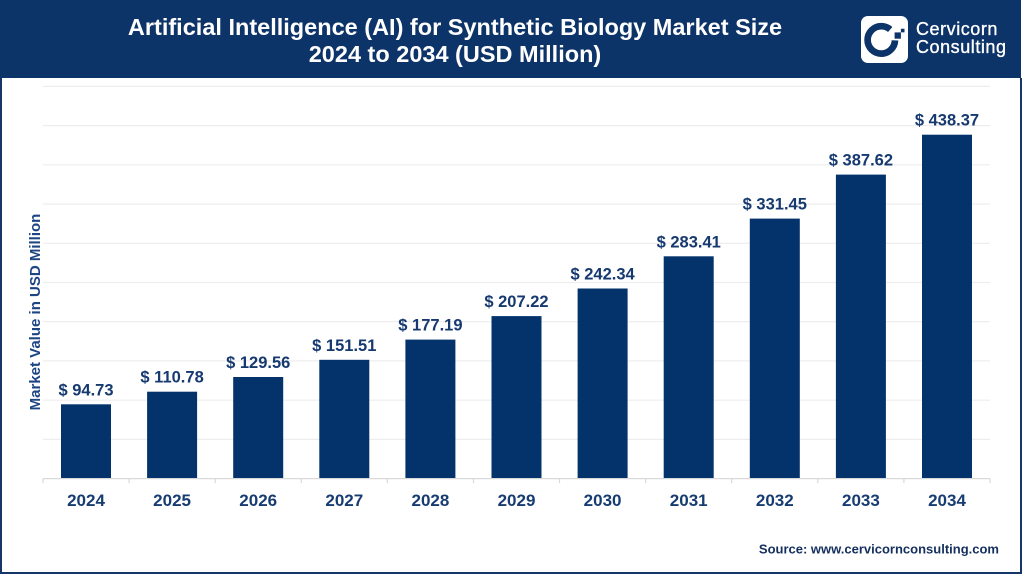 Image resolution: width=1024 pixels, height=576 pixels. I want to click on svg-text: Market Value in USD Million, so click(35, 312).